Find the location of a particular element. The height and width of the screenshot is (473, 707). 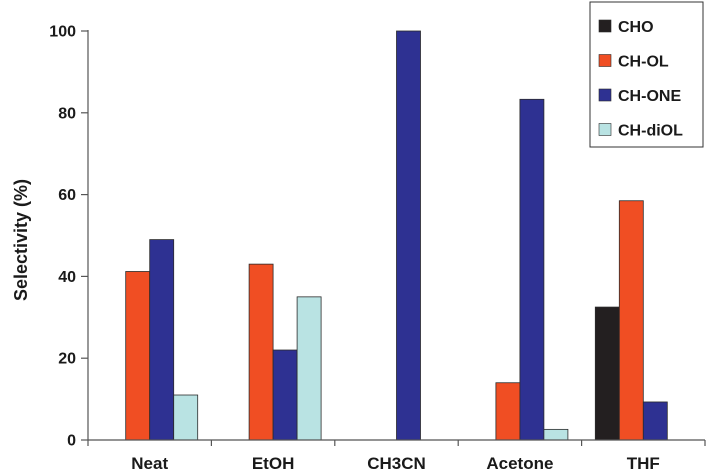

bar-ch-one-thf is located at coordinates (655, 421).